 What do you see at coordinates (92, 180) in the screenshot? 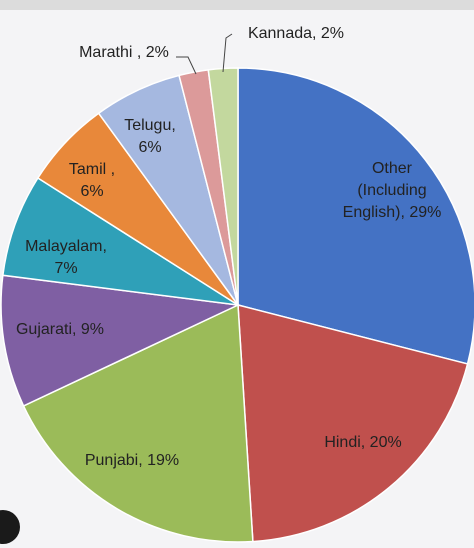
I see `slice-label-tamil: Tamil , 6%` at bounding box center [92, 180].